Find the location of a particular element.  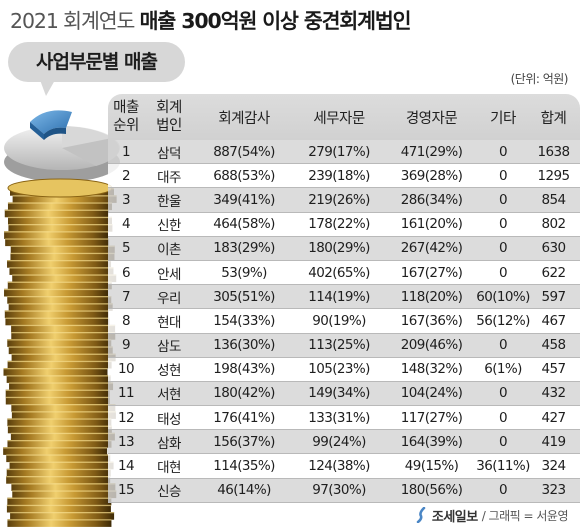

cell-rank: 2 is located at coordinates (126, 175).